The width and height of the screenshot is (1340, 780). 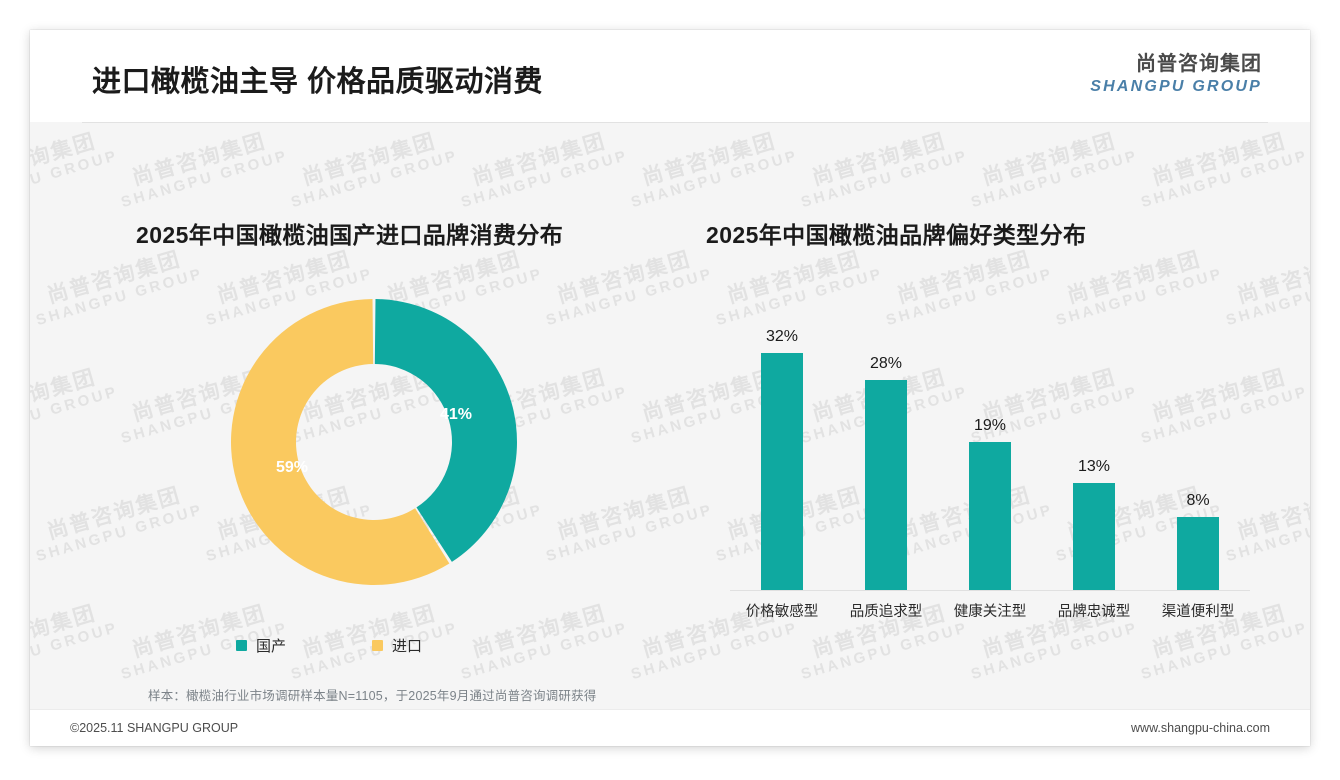 What do you see at coordinates (896, 235) in the screenshot?
I see `bar-chart-title: 2025年中国橄榄油品牌偏好类型分布` at bounding box center [896, 235].